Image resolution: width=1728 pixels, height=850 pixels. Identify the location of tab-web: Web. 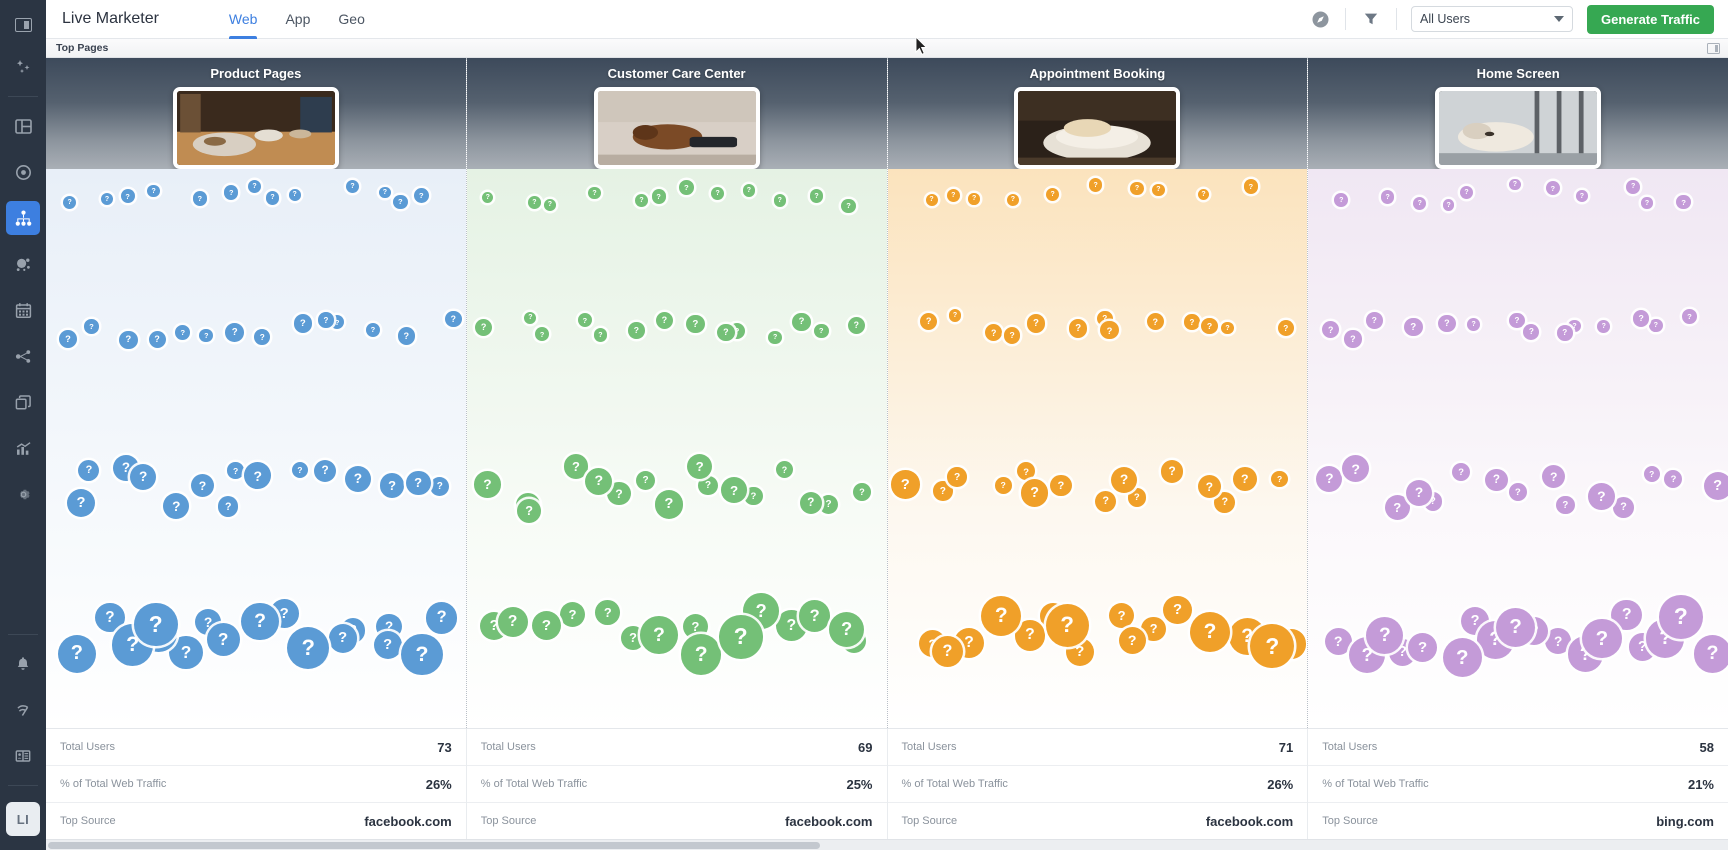
(242, 19).